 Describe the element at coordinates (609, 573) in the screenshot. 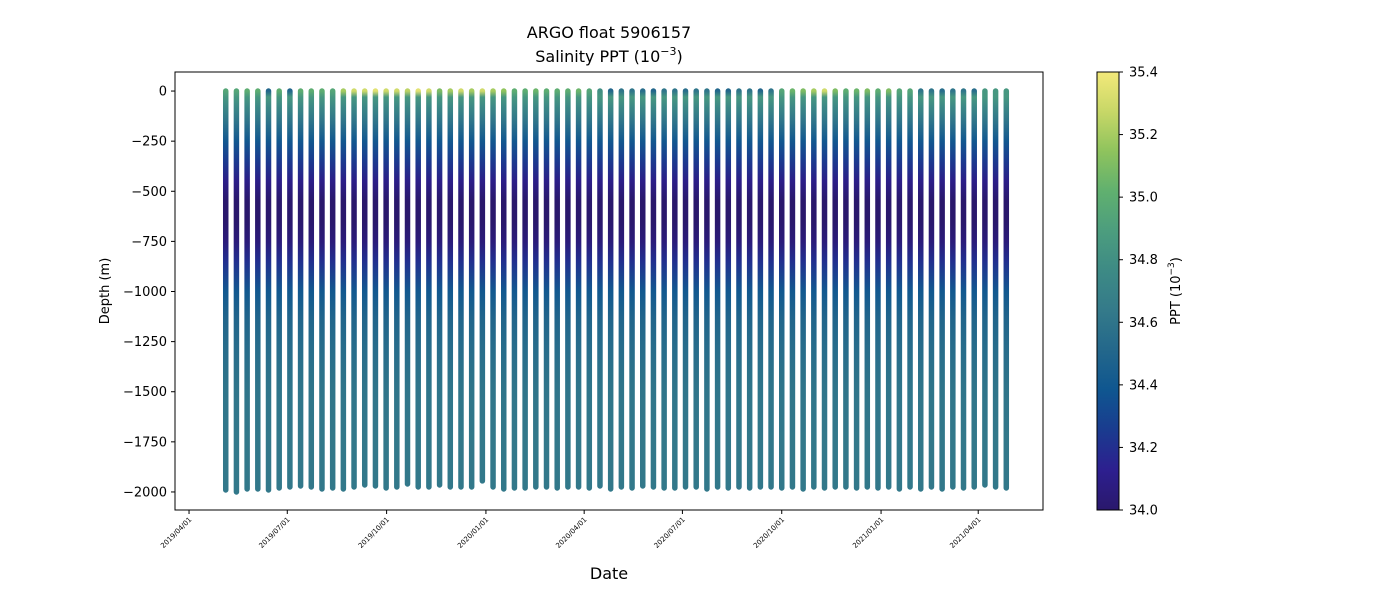

I see `x-axis-label: Date` at that location.